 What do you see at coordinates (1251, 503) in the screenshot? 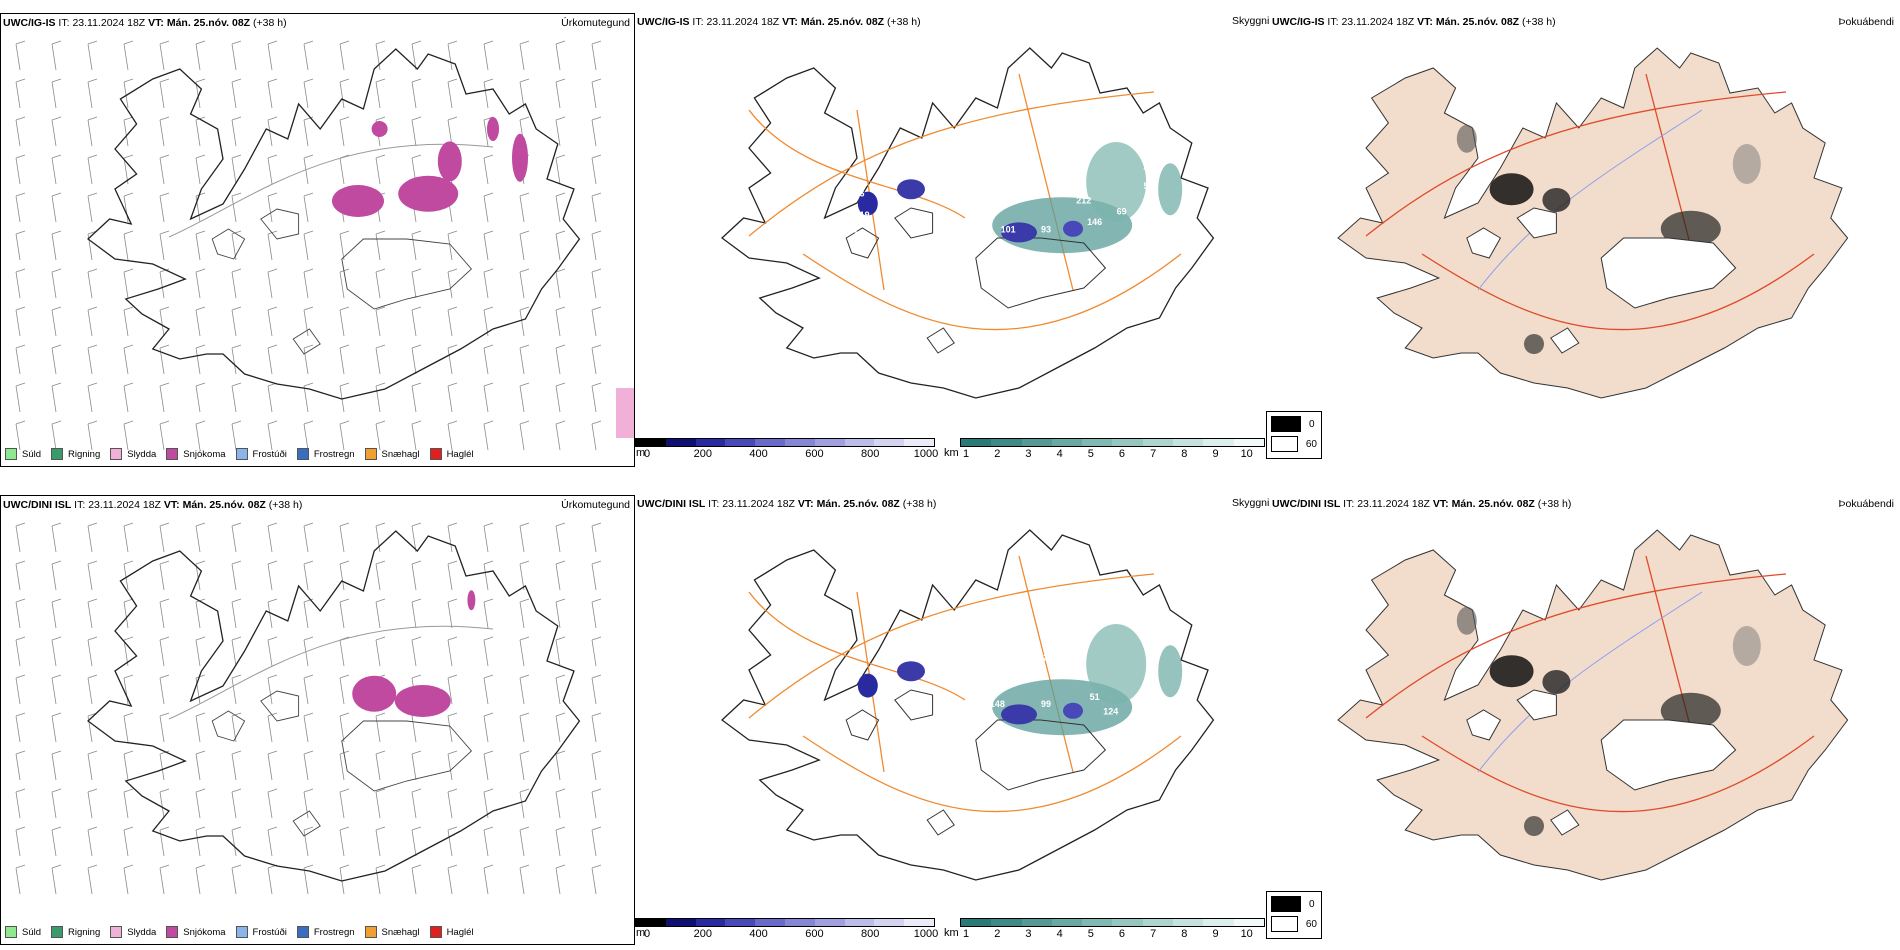
I see `panel-title: Skyggni` at bounding box center [1251, 503].